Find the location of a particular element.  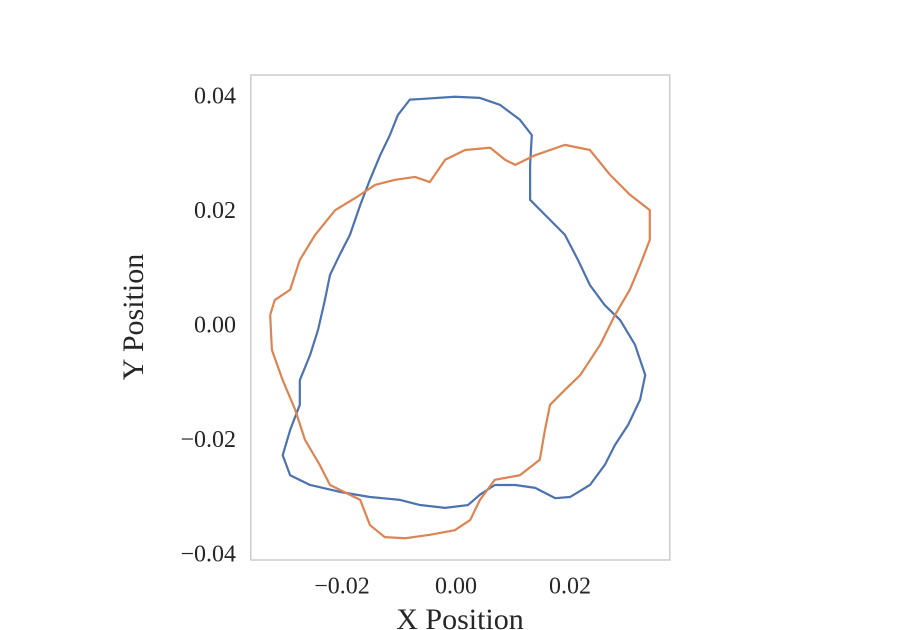

x-tick-label: 0.02 is located at coordinates (570, 587).